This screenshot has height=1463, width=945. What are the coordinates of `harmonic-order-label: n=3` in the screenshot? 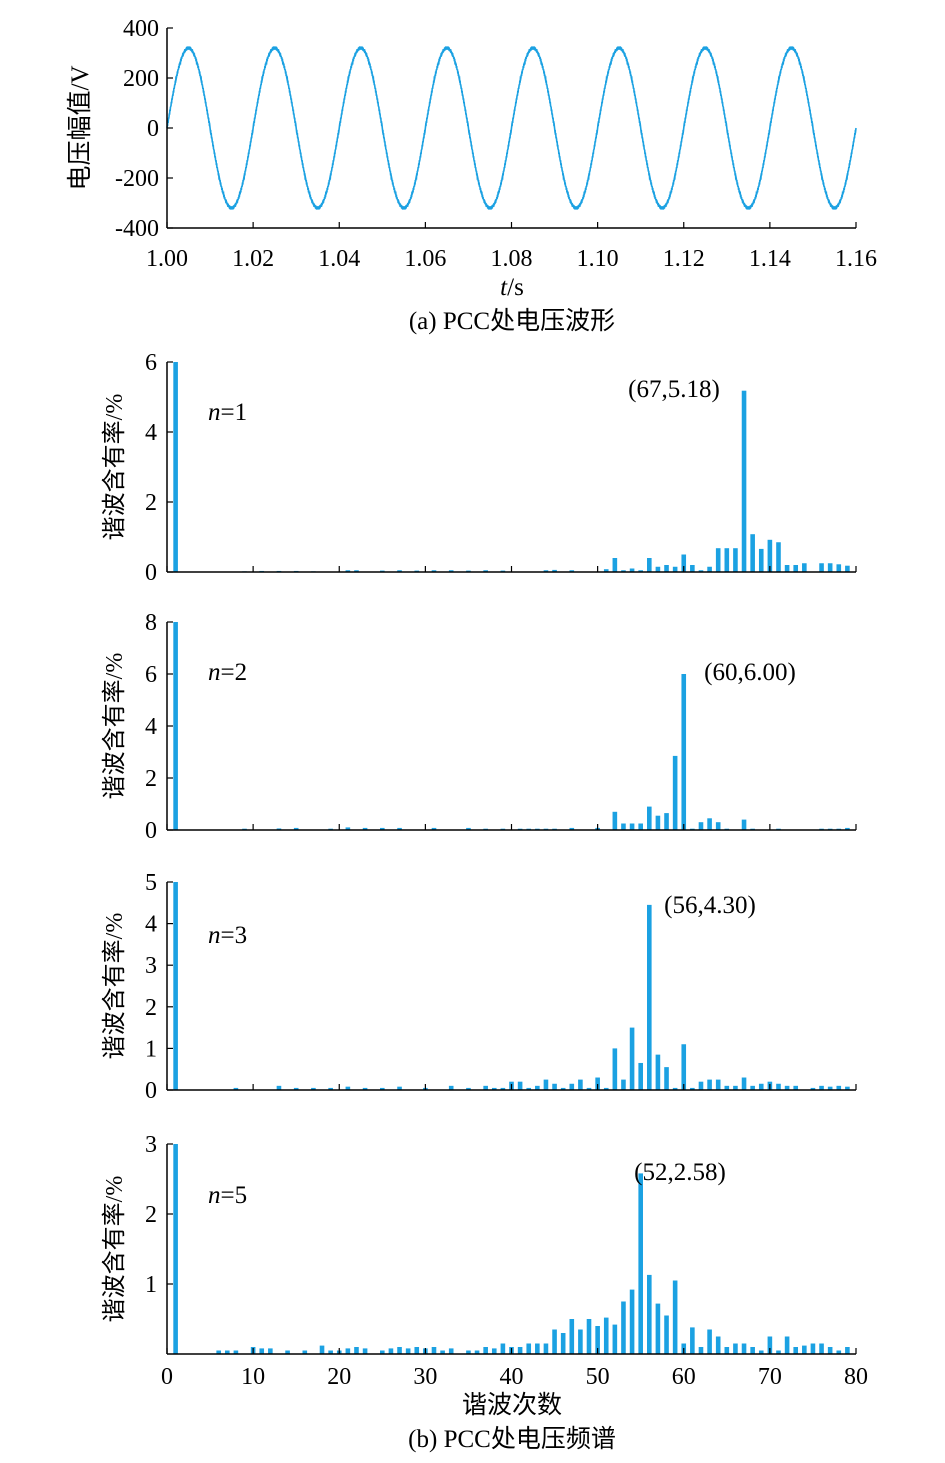 It's located at (227, 935).